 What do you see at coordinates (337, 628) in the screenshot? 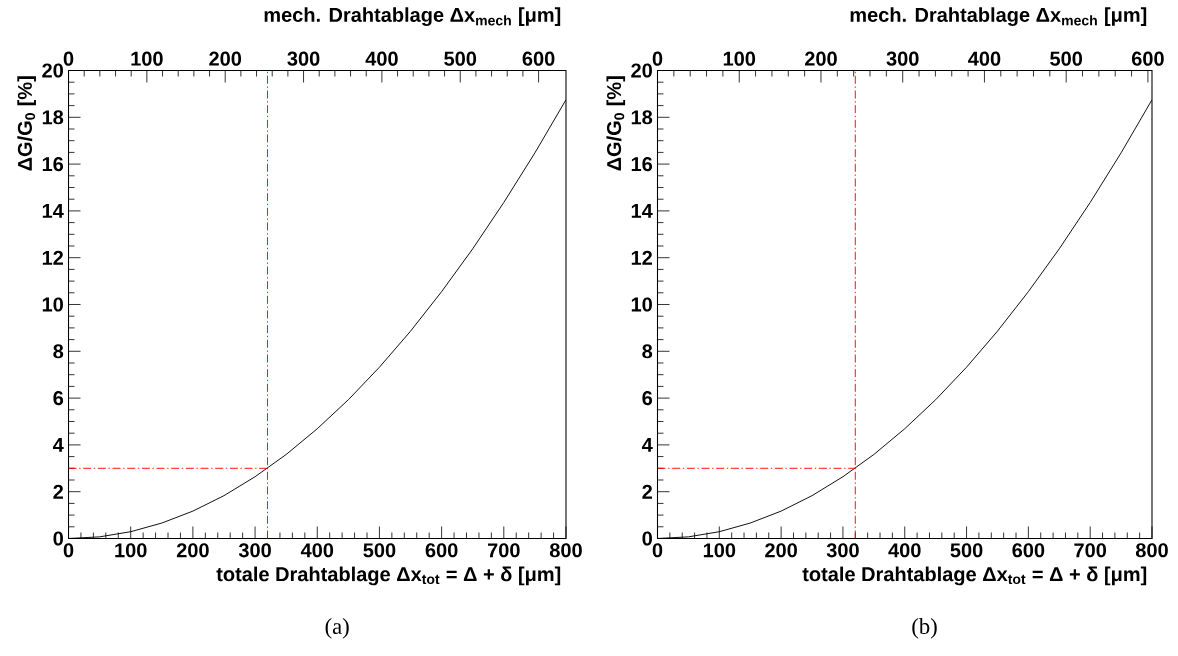
I see `text: (a)` at bounding box center [337, 628].